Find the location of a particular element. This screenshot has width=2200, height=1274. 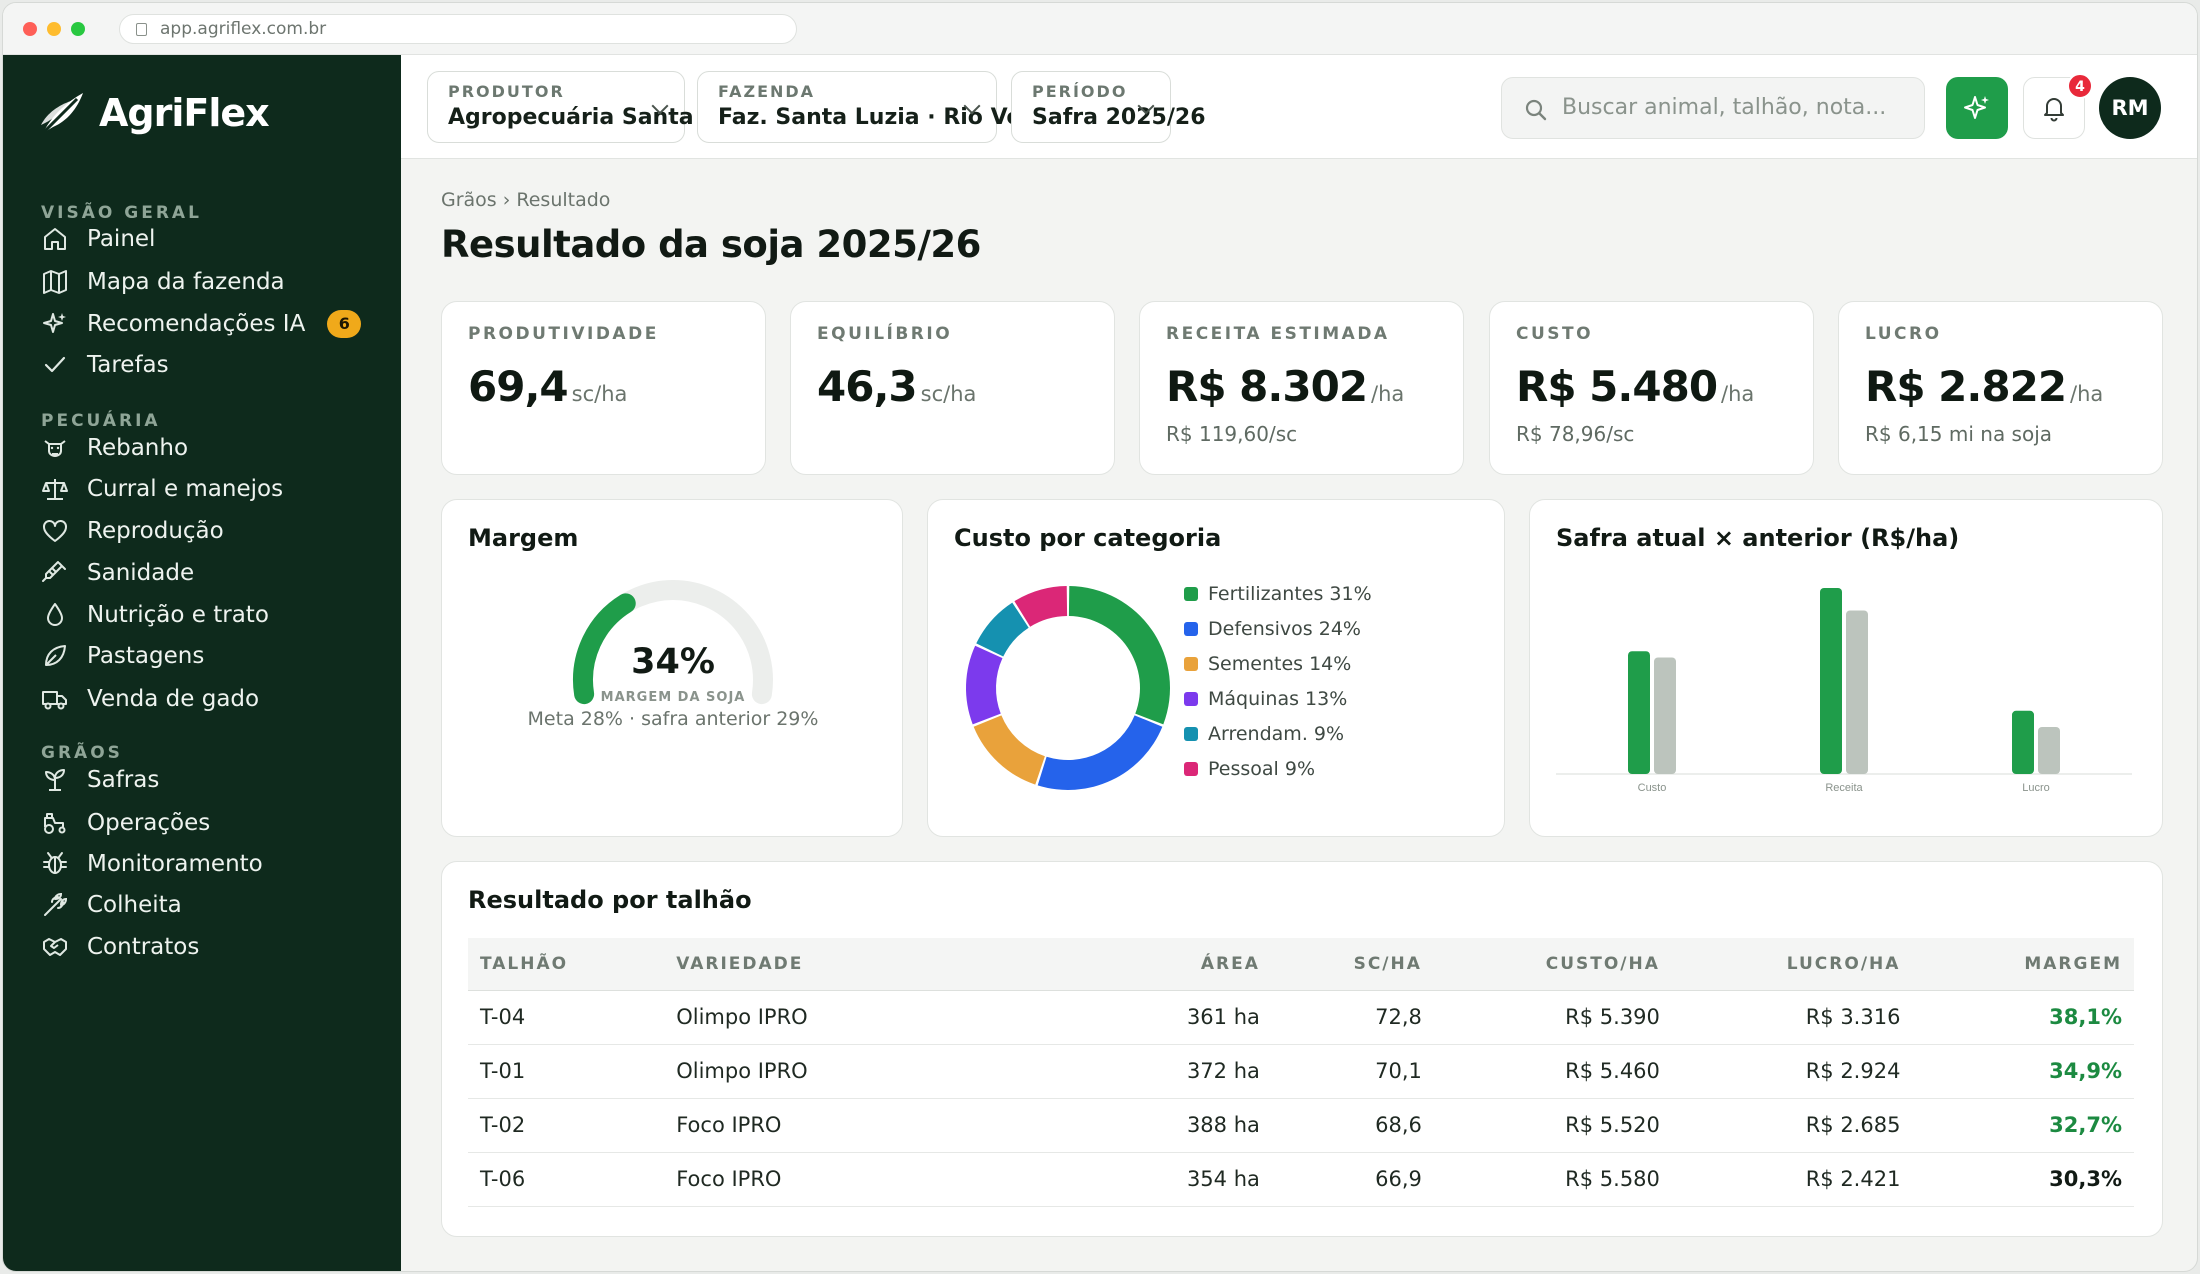

sidebar-item: Tarefas is located at coordinates (206, 365).